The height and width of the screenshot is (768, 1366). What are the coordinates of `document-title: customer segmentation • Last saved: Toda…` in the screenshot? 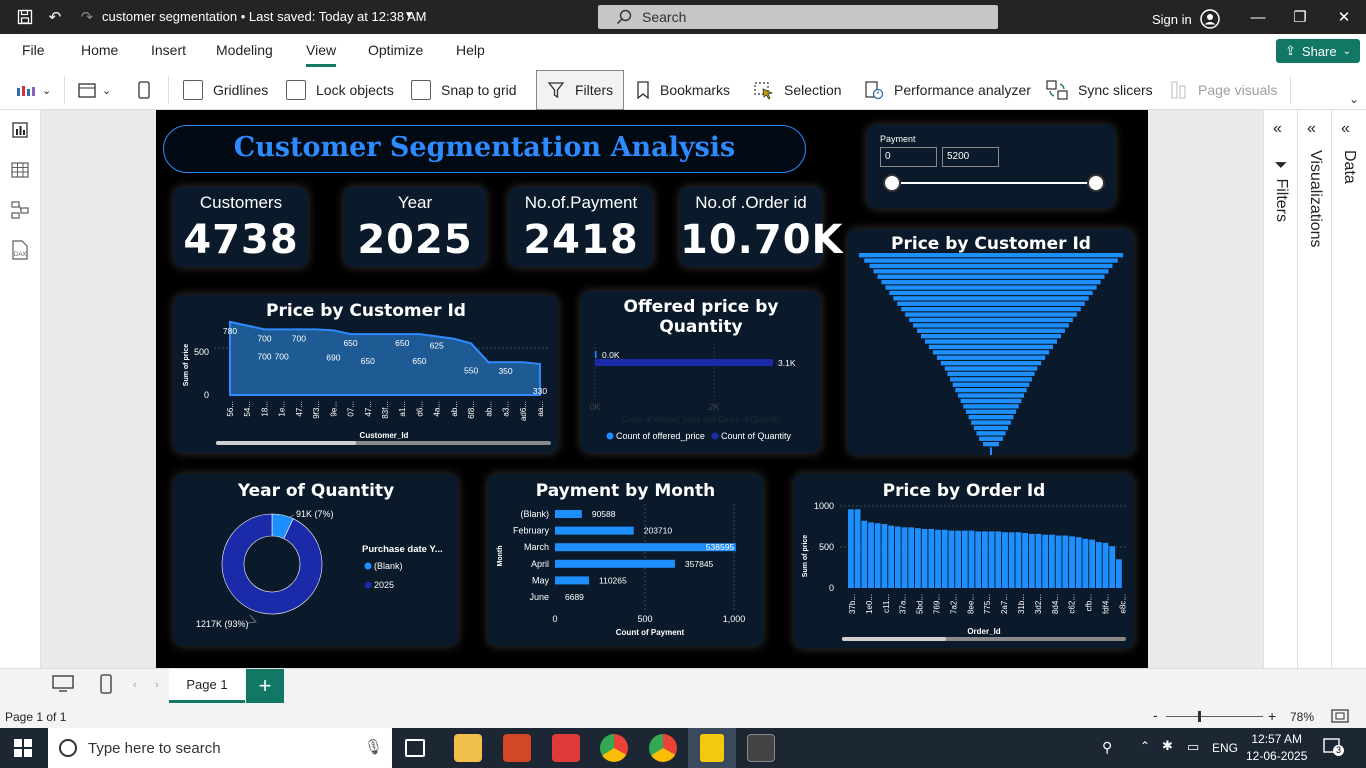 It's located at (264, 16).